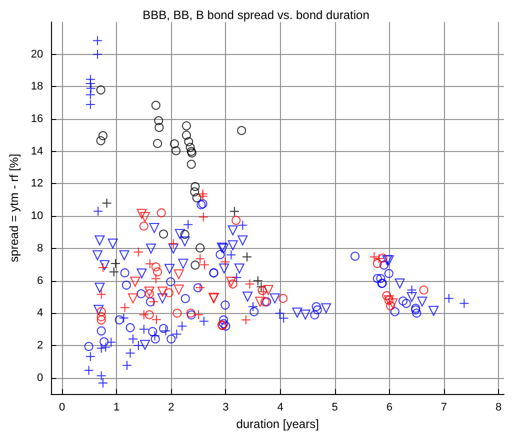 The height and width of the screenshot is (436, 512). I want to click on x-tick-label: 2, so click(171, 408).